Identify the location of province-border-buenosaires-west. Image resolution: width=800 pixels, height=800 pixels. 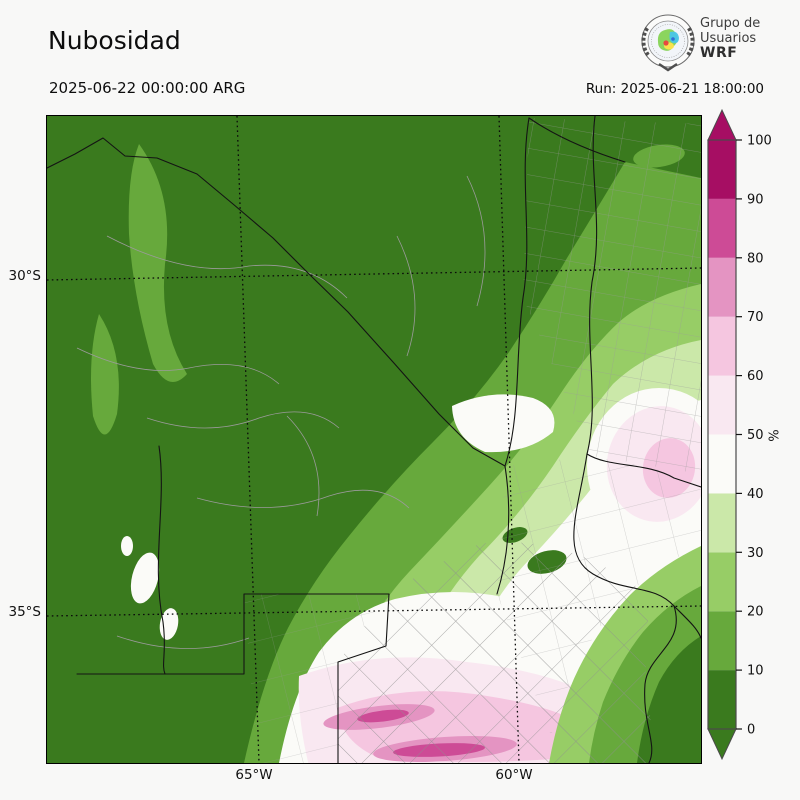
(363, 678).